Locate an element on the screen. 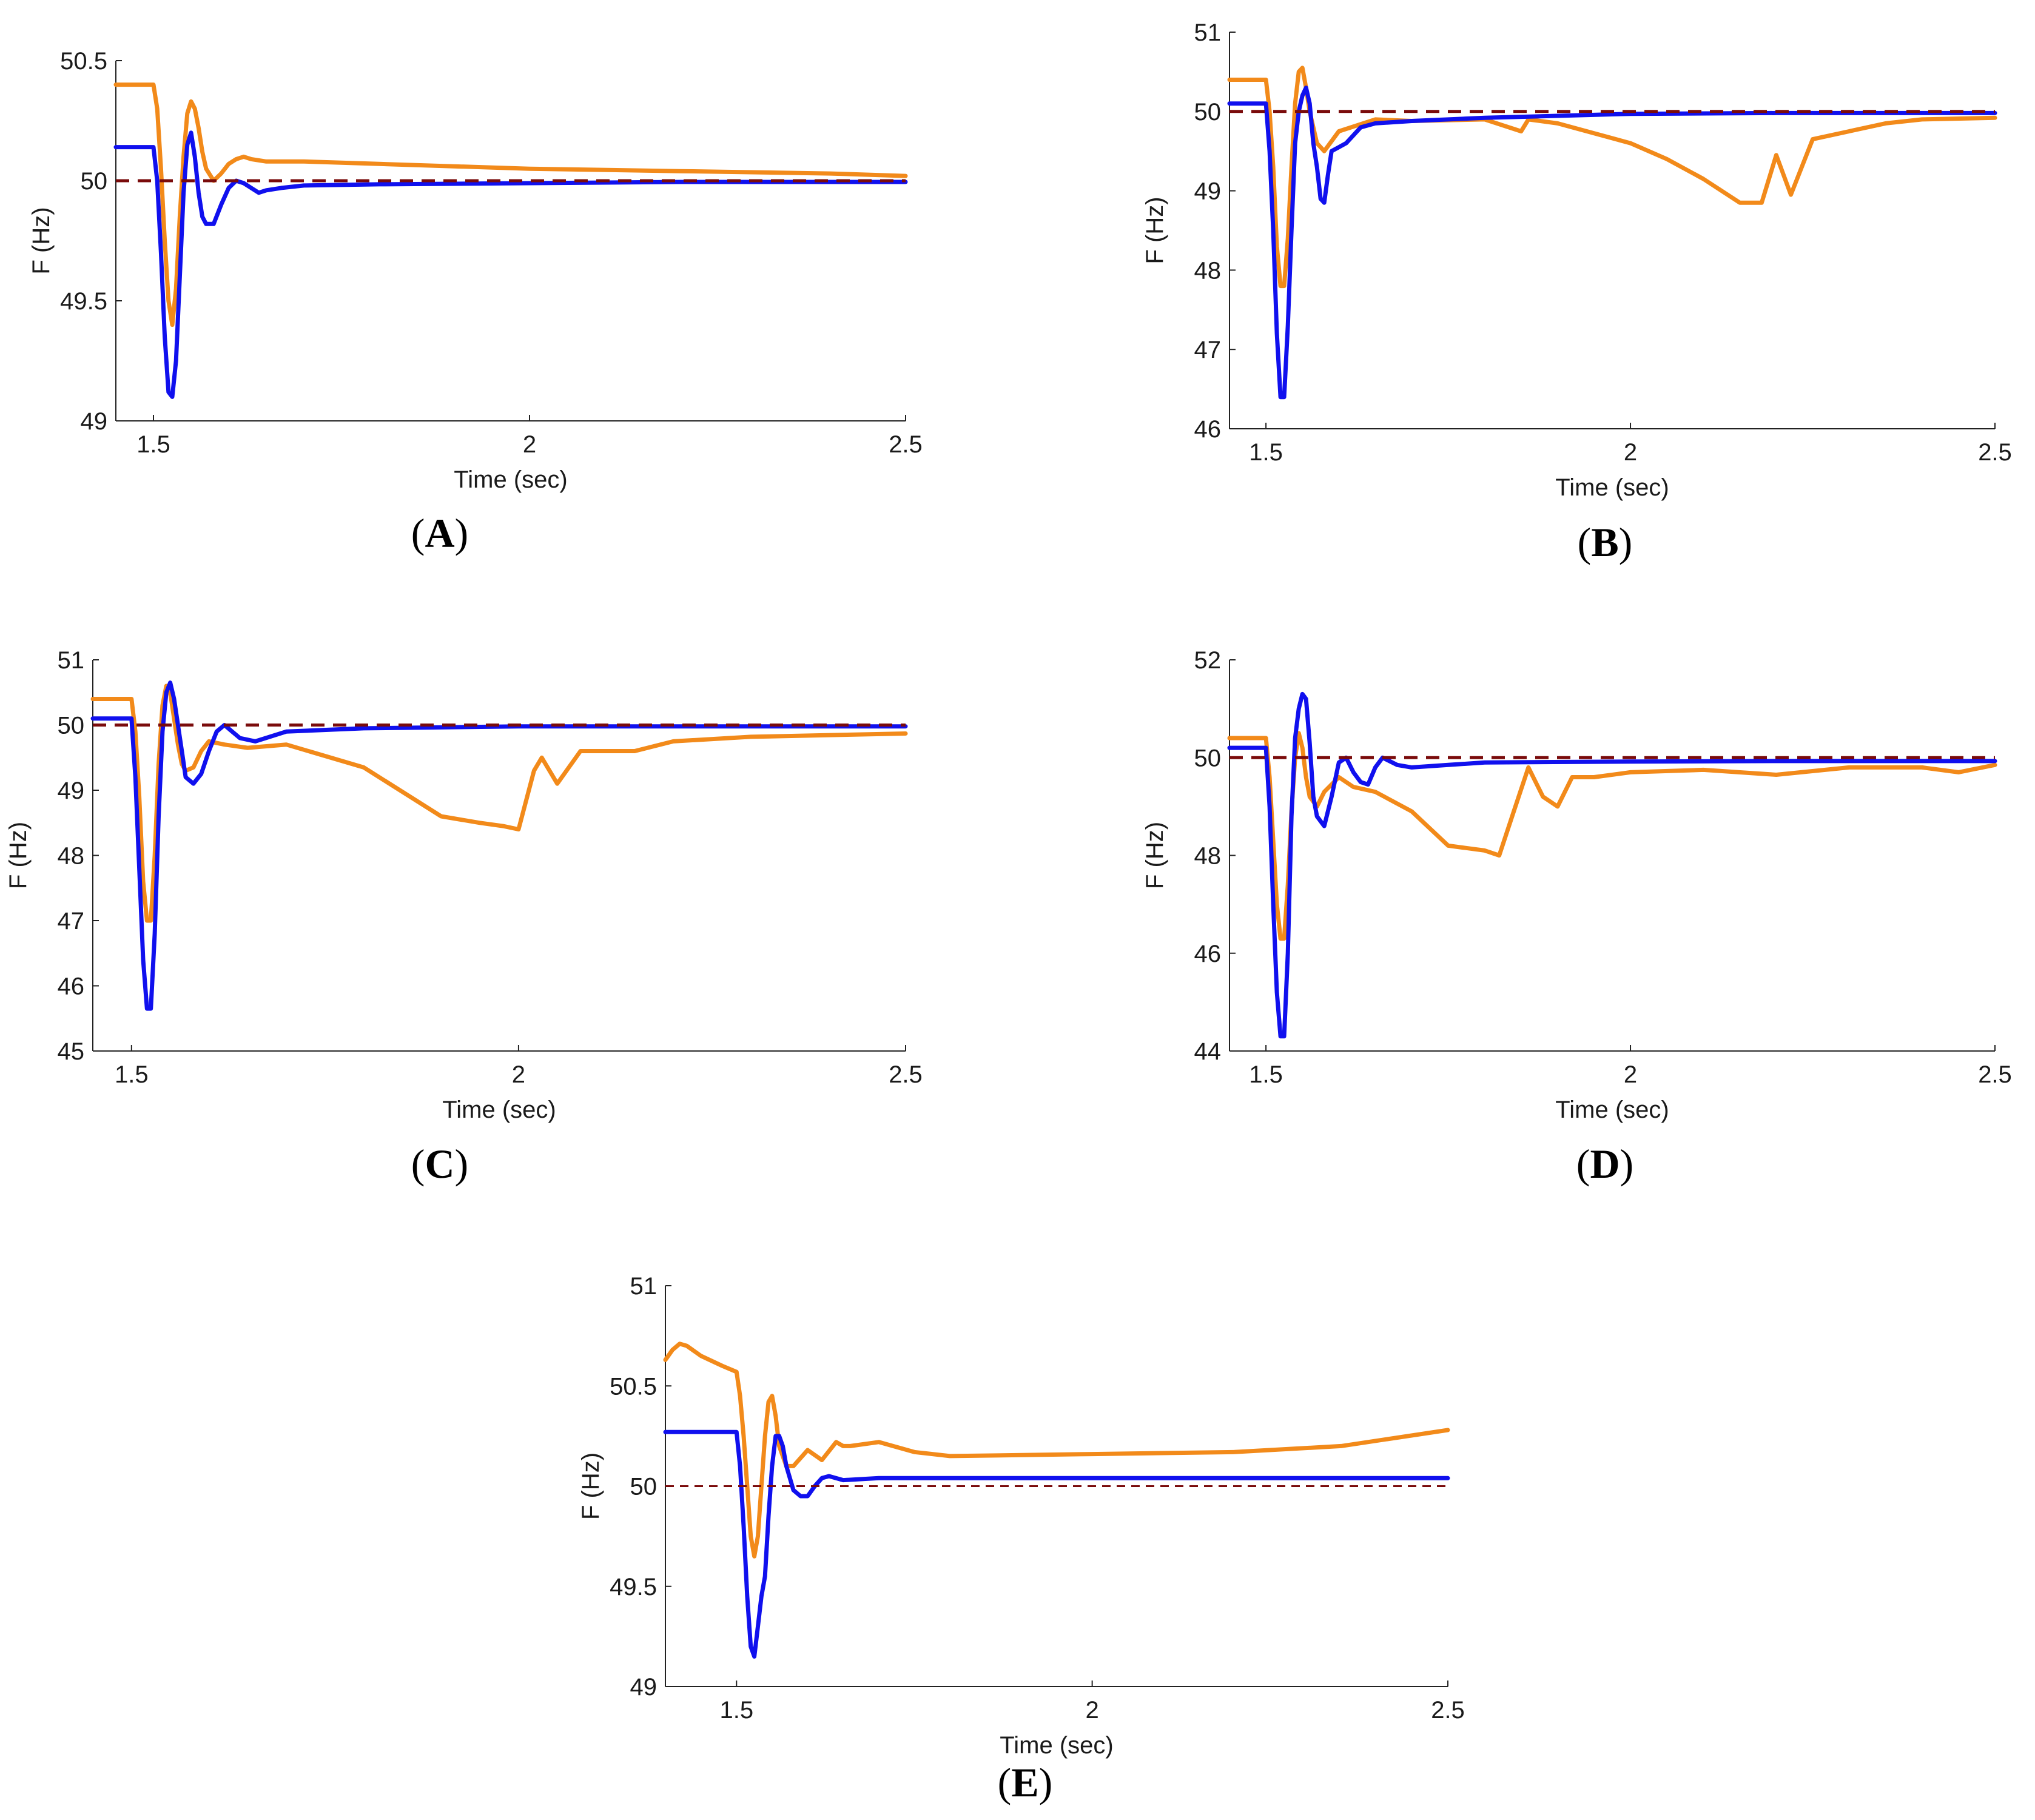 The width and height of the screenshot is (2035, 1820). chart-b: 46 47 48 49 50 51 1.5 2 2.5 Time (sec) F (Hz) is located at coordinates (1577, 260).